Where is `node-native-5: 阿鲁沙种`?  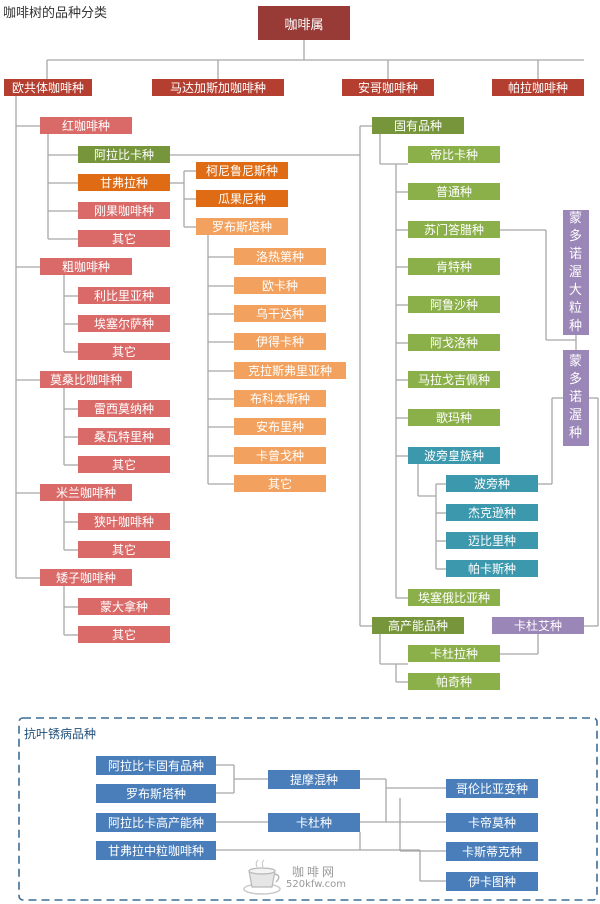
node-native-5: 阿鲁沙种 is located at coordinates (454, 304).